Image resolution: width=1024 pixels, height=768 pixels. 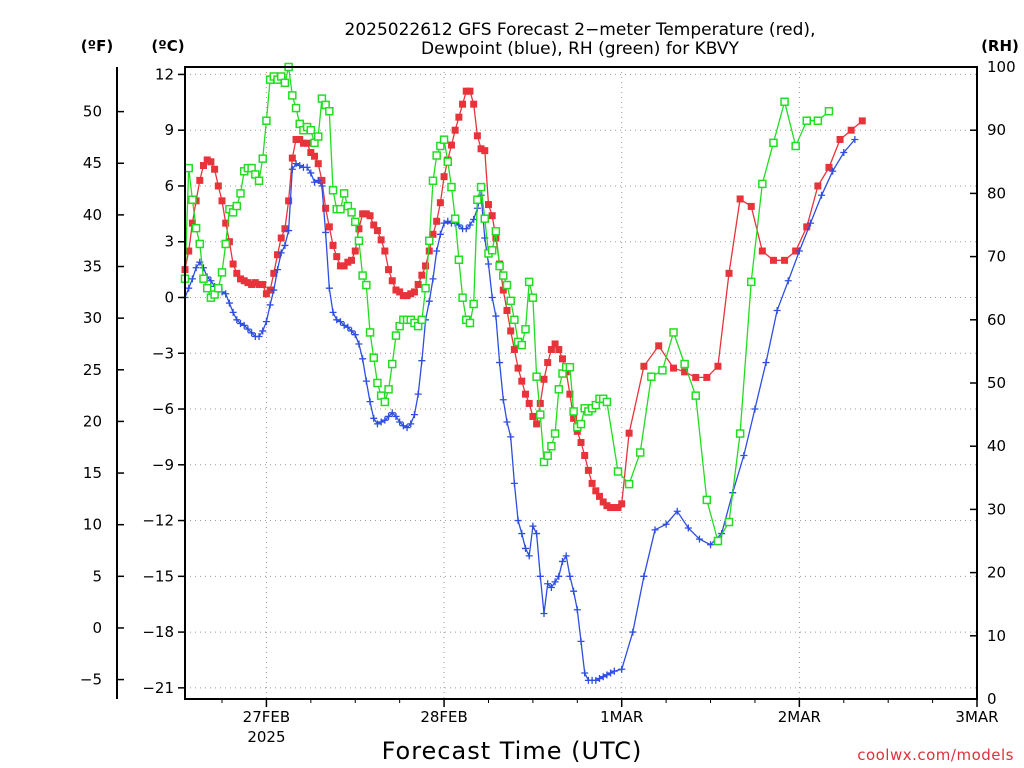 I want to click on fahrenheit-tick-label-0: 50, so click(x=92, y=112).